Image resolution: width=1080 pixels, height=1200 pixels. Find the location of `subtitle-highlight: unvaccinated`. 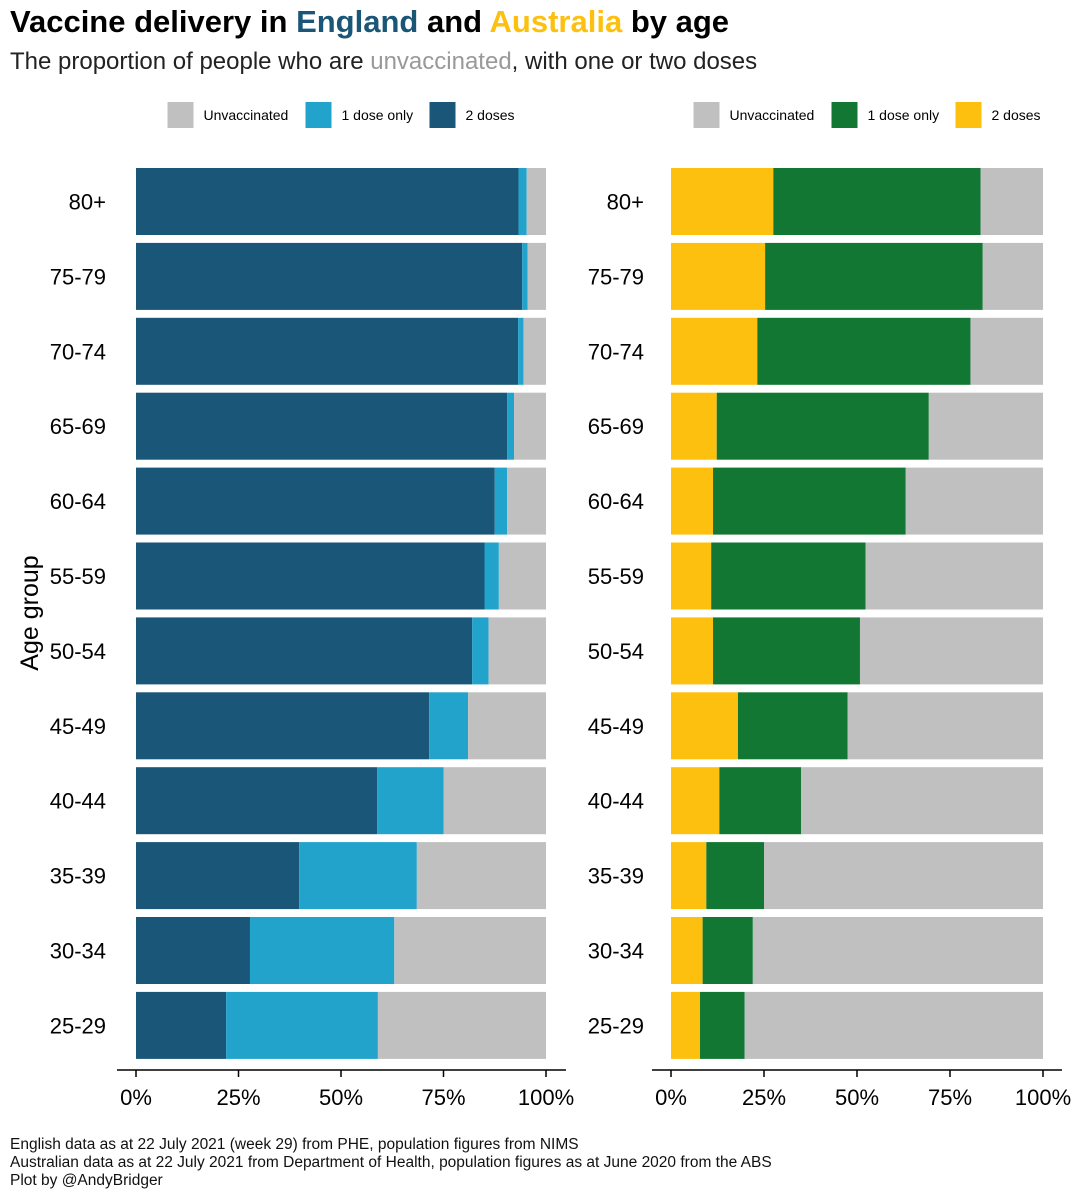

subtitle-highlight: unvaccinated is located at coordinates (441, 61).